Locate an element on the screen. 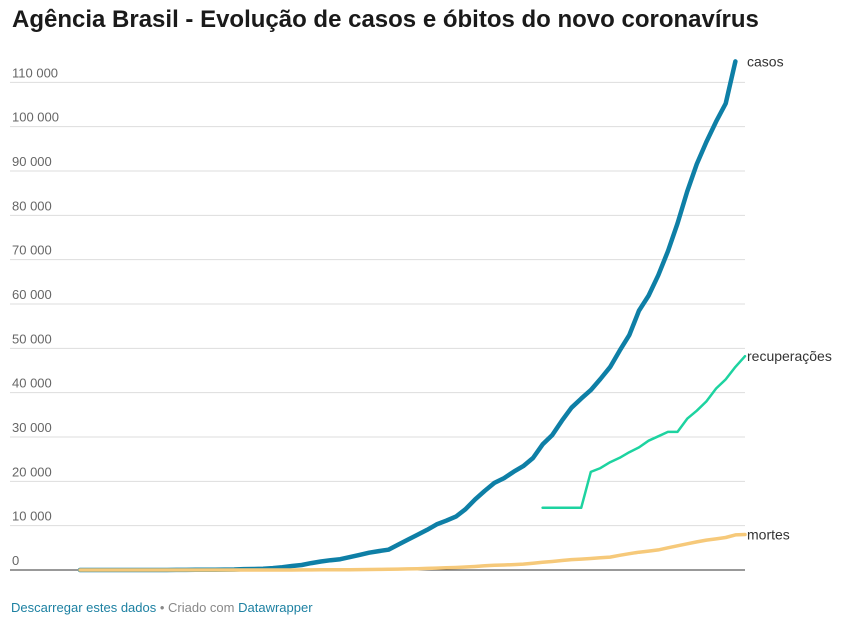 The image size is (862, 632). series-line-recuperações is located at coordinates (644, 432).